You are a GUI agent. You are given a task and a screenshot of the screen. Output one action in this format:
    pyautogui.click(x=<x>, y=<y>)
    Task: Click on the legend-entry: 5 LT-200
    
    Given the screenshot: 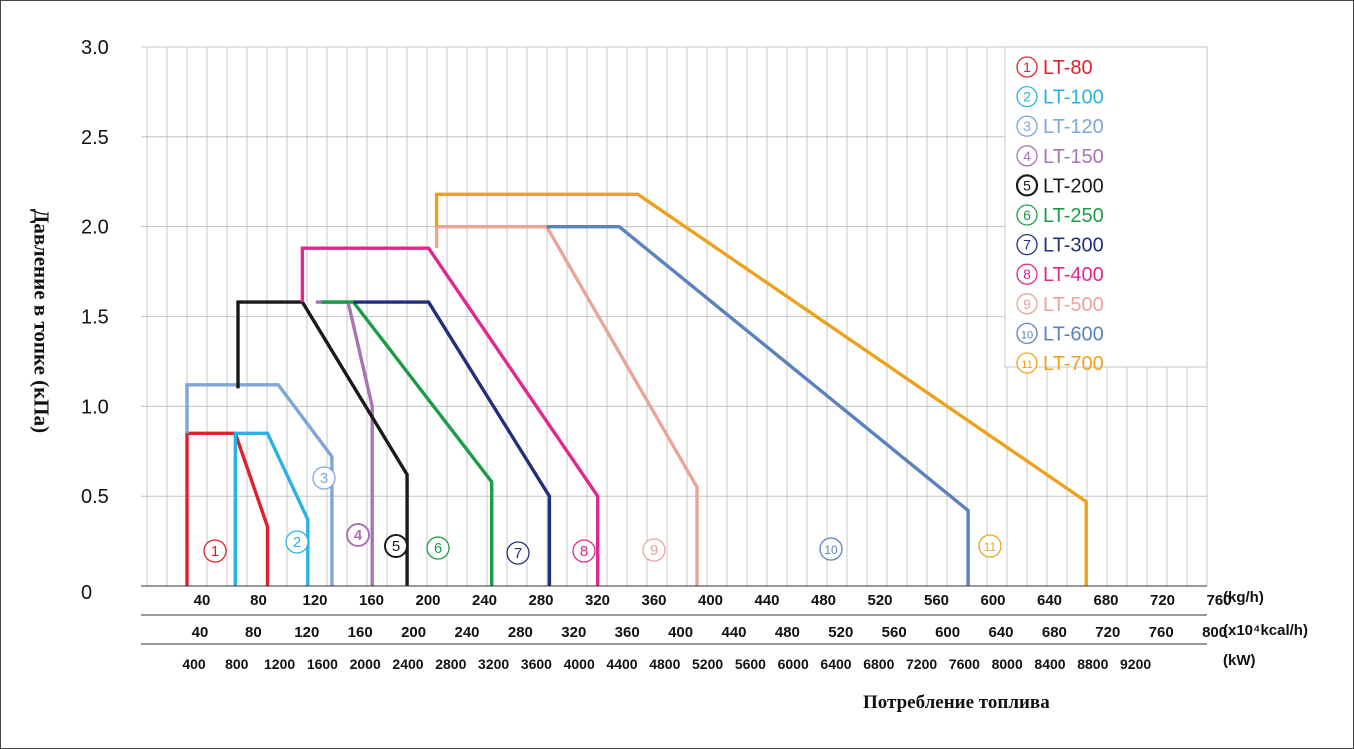 What is the action you would take?
    pyautogui.click(x=1059, y=185)
    